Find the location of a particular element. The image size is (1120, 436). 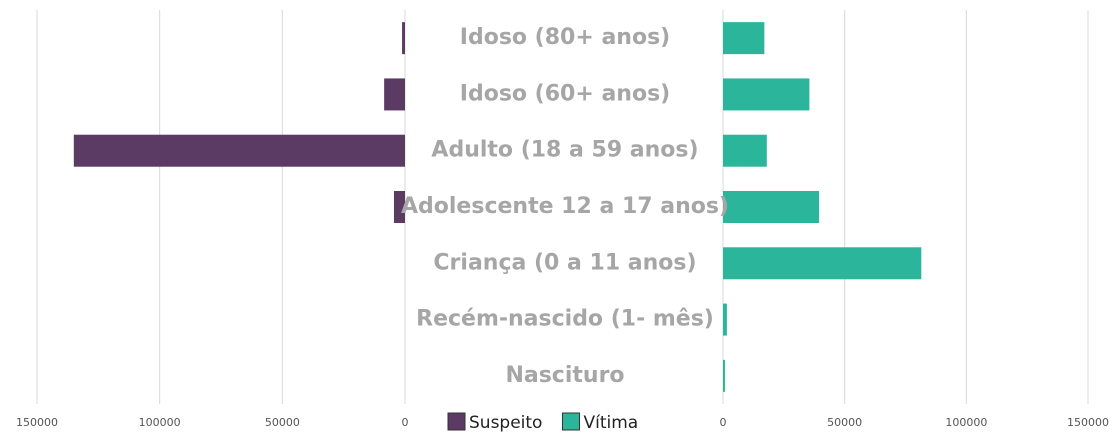

legend-label: Suspeito is located at coordinates (505, 423).